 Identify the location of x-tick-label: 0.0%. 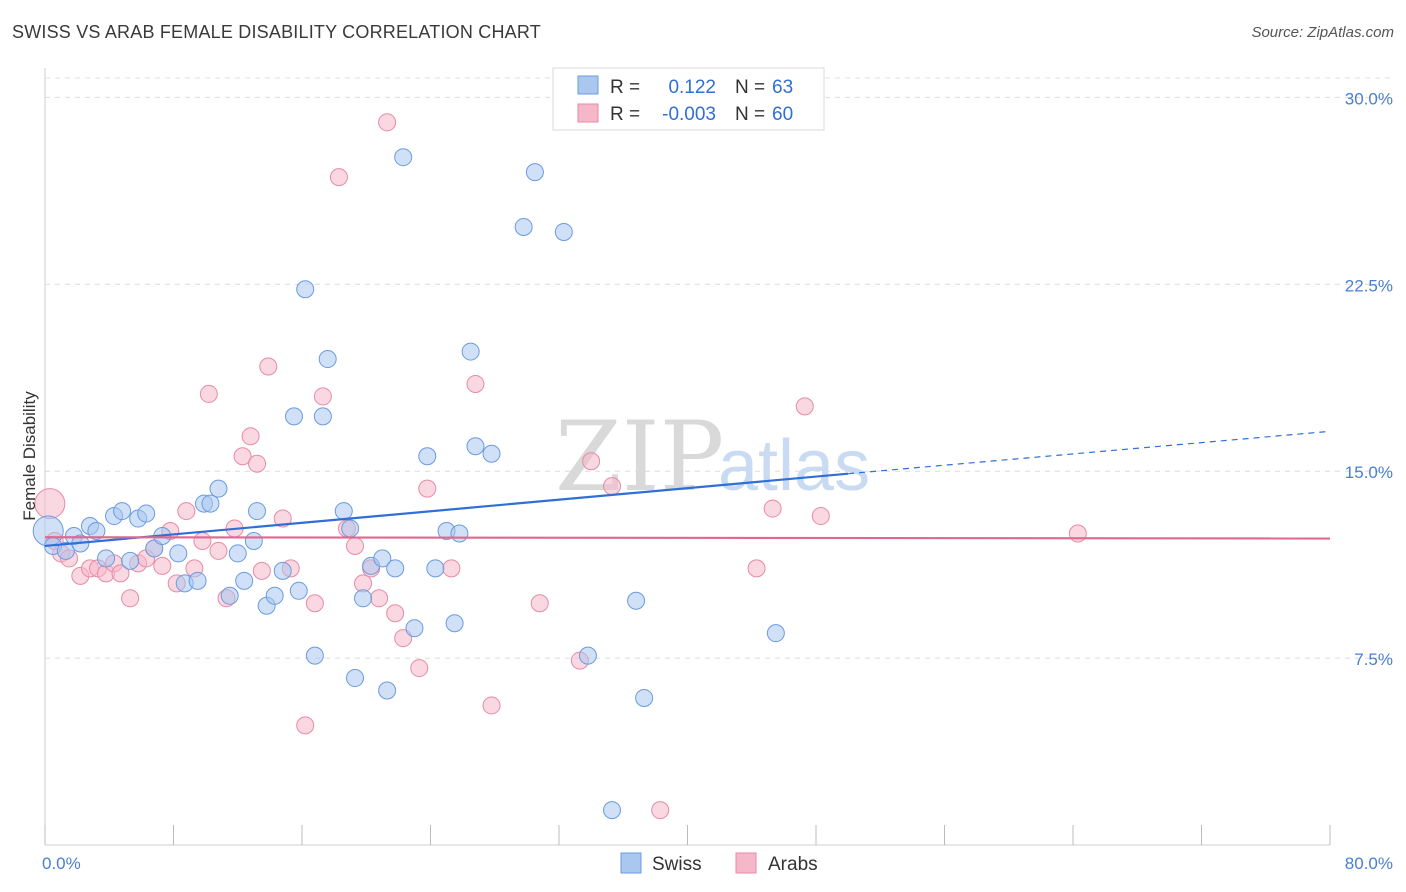
(61, 863).